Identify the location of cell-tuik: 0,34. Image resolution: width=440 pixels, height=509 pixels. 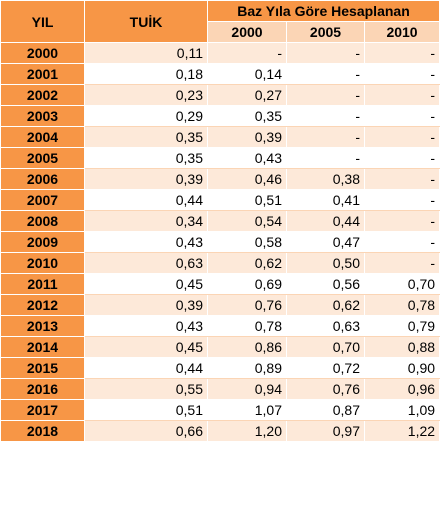
(146, 221).